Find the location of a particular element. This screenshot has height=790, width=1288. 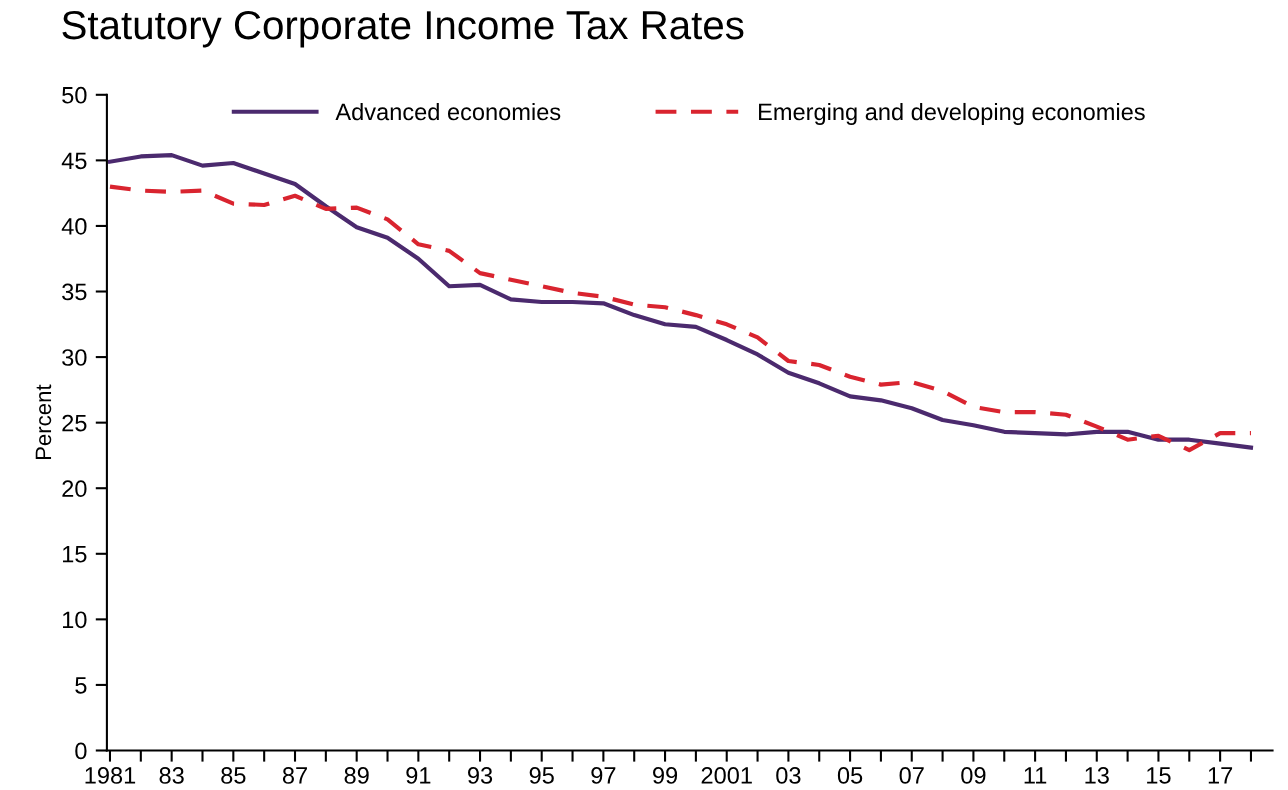

x-tick-label: 91 is located at coordinates (418, 775).